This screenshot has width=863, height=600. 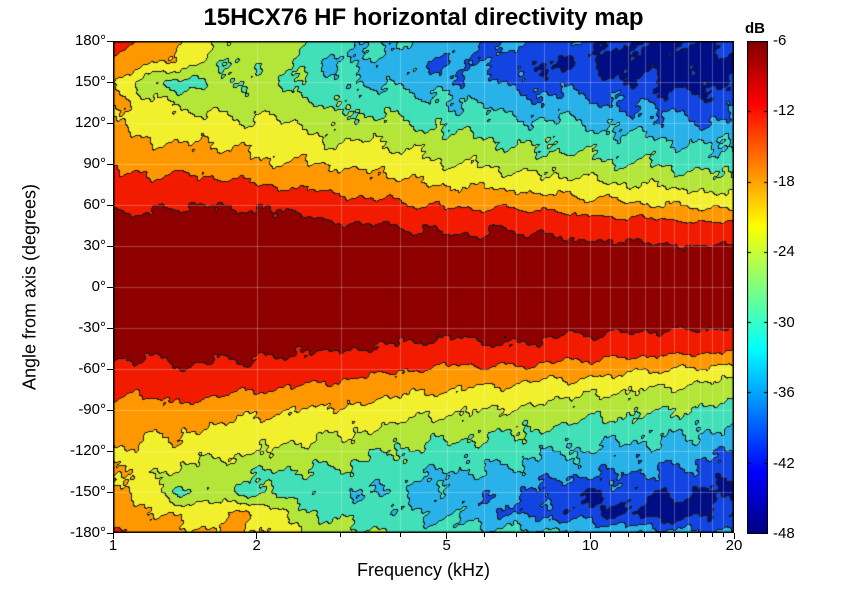 I want to click on x-axis-label: Frequency (kHz), so click(x=423, y=570).